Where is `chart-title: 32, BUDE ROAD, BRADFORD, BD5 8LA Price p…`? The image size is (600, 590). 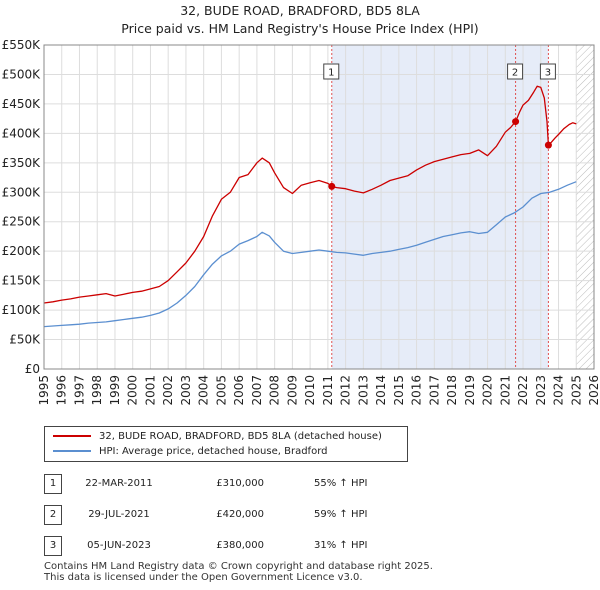 chart-title: 32, BUDE ROAD, BRADFORD, BD5 8LA Price p… is located at coordinates (300, 20).